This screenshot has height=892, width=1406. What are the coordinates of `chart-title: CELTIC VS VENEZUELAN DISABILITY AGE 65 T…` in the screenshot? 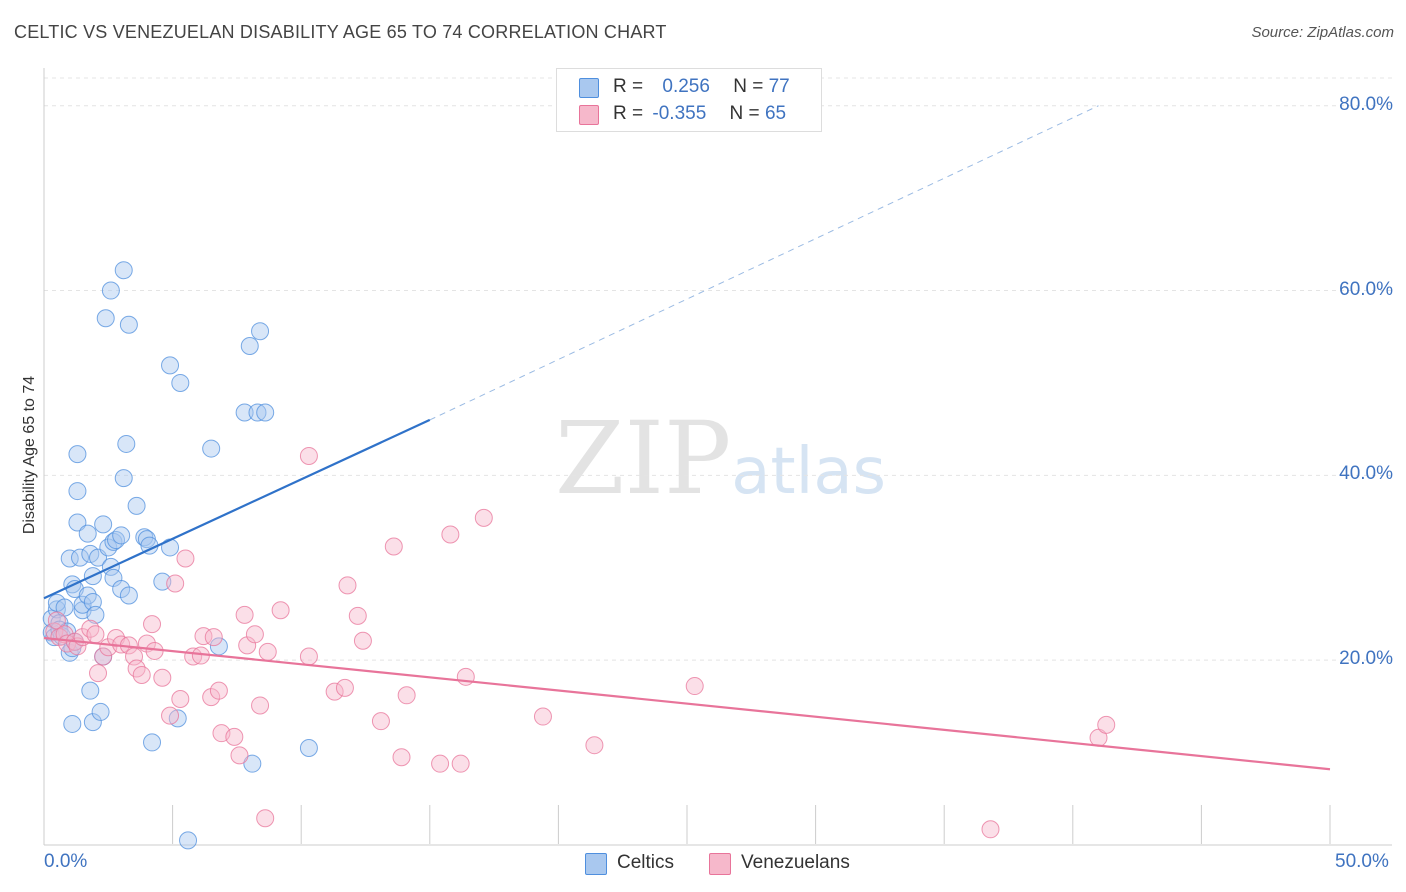 It's located at (340, 32).